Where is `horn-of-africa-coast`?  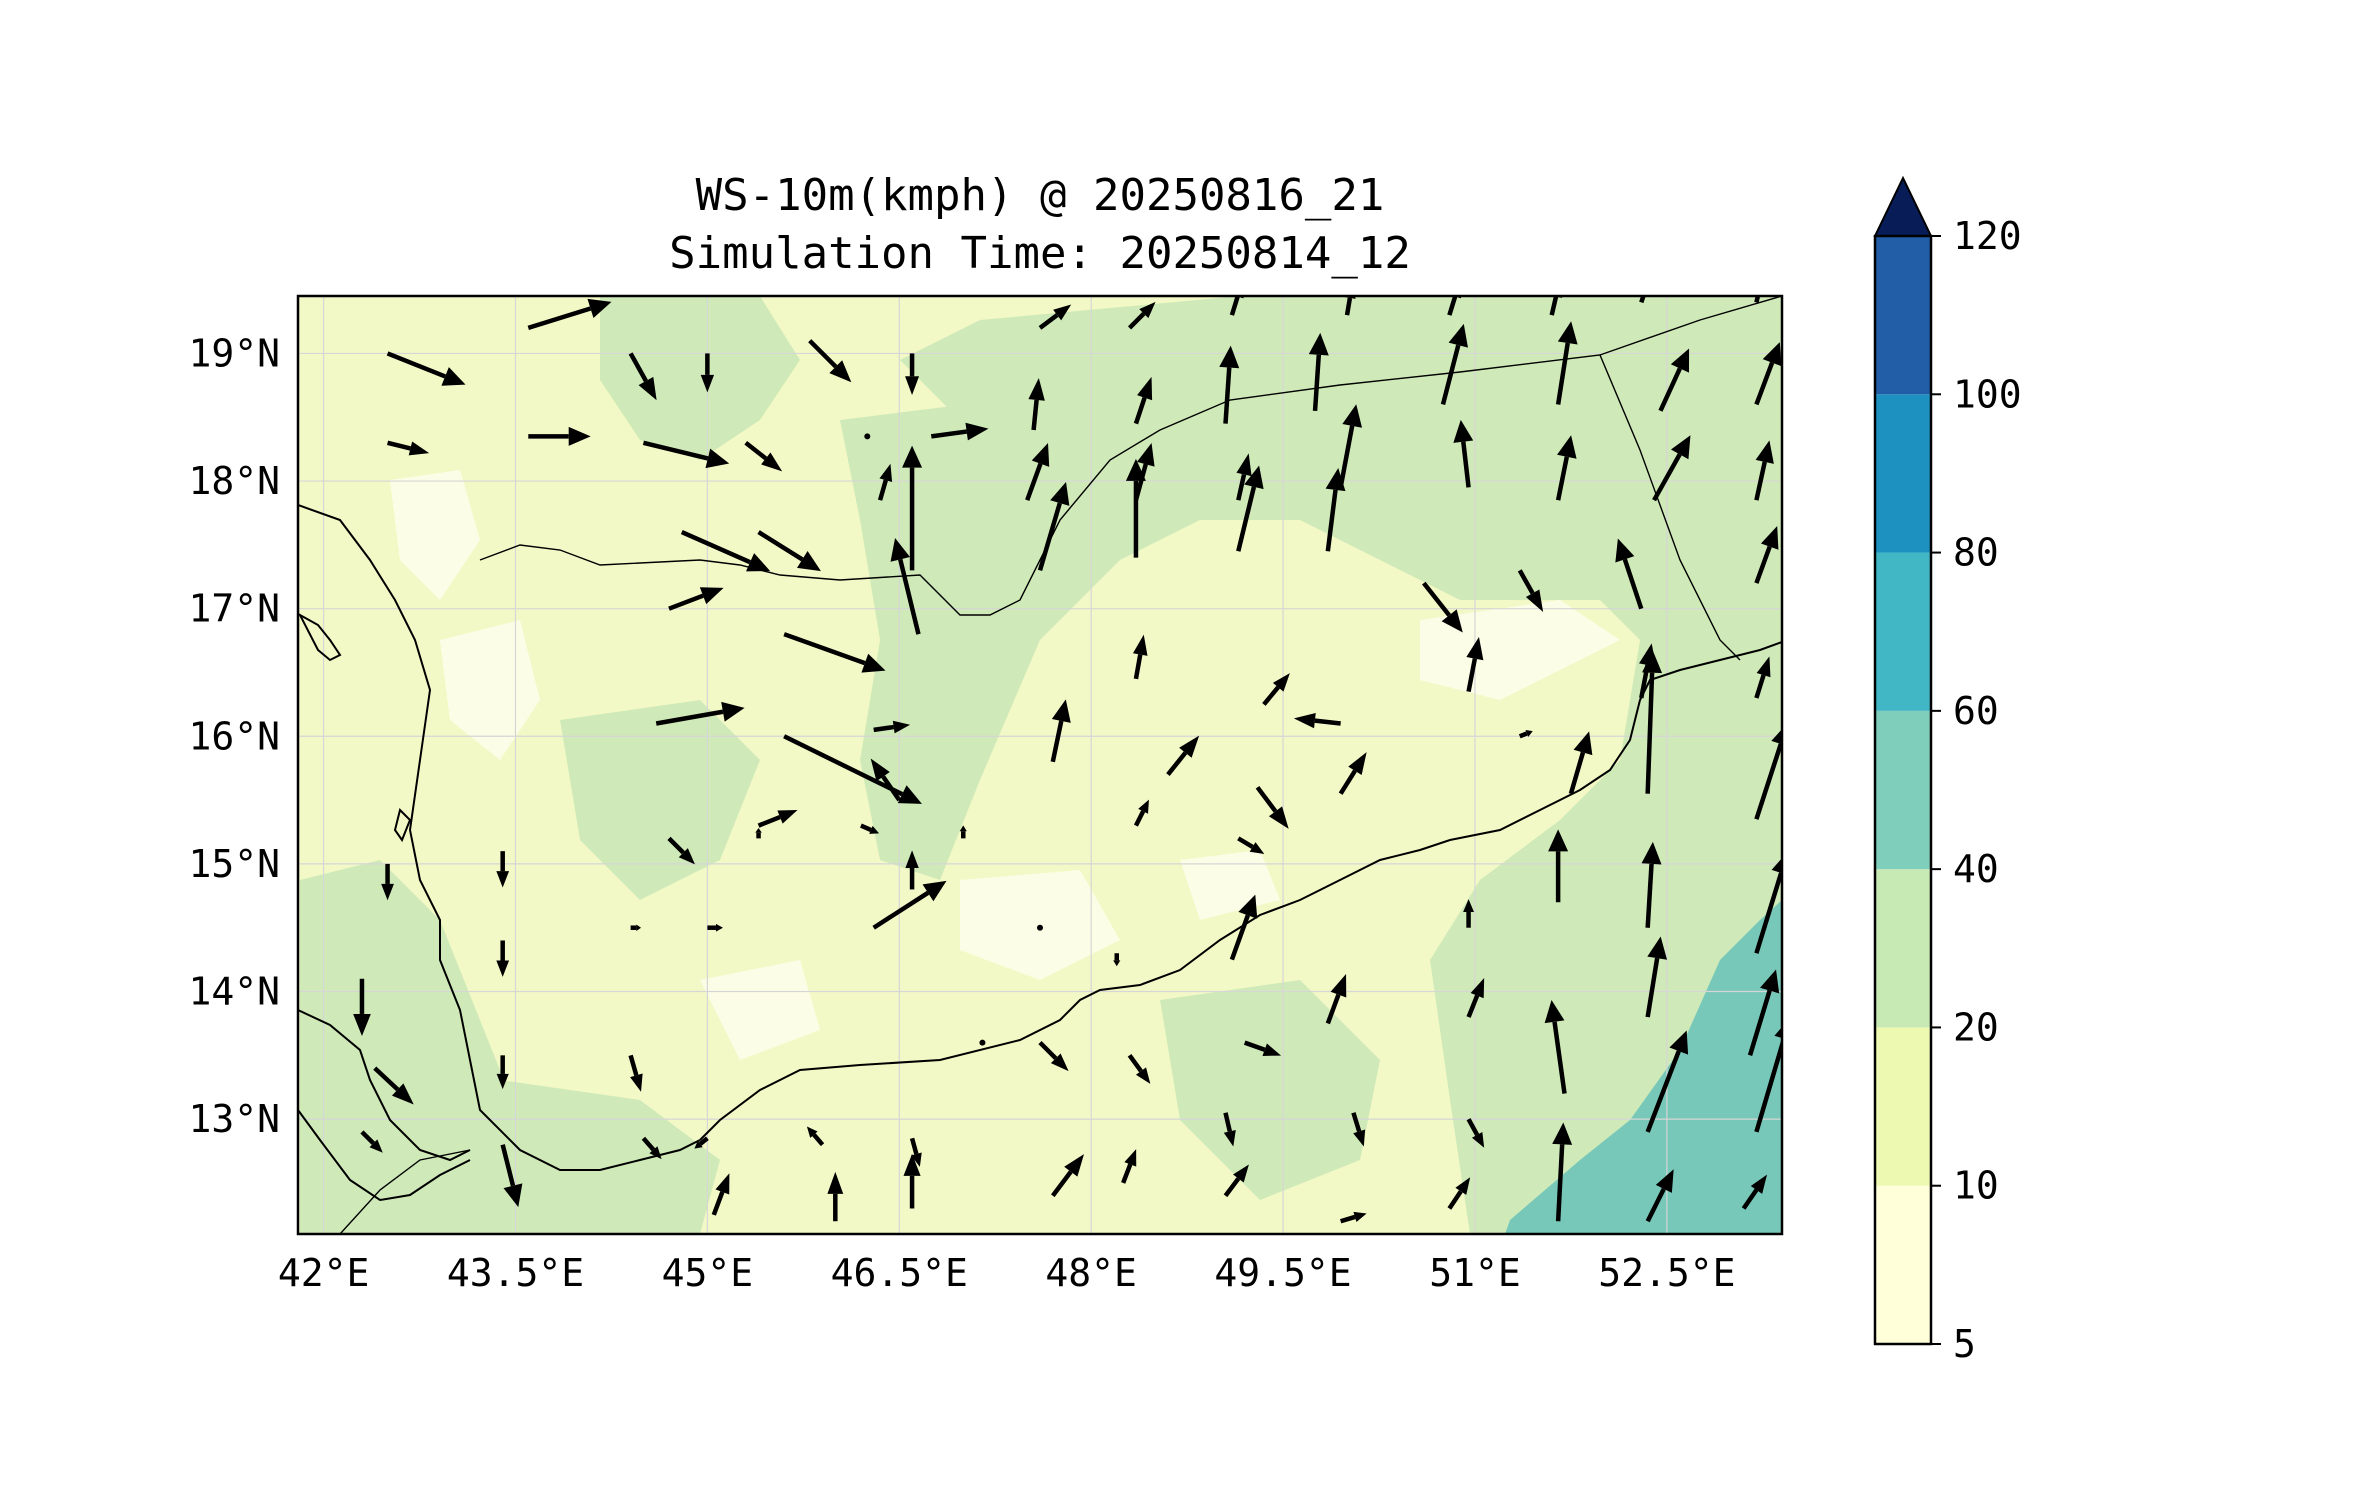 horn-of-africa-coast is located at coordinates (384, 1085).